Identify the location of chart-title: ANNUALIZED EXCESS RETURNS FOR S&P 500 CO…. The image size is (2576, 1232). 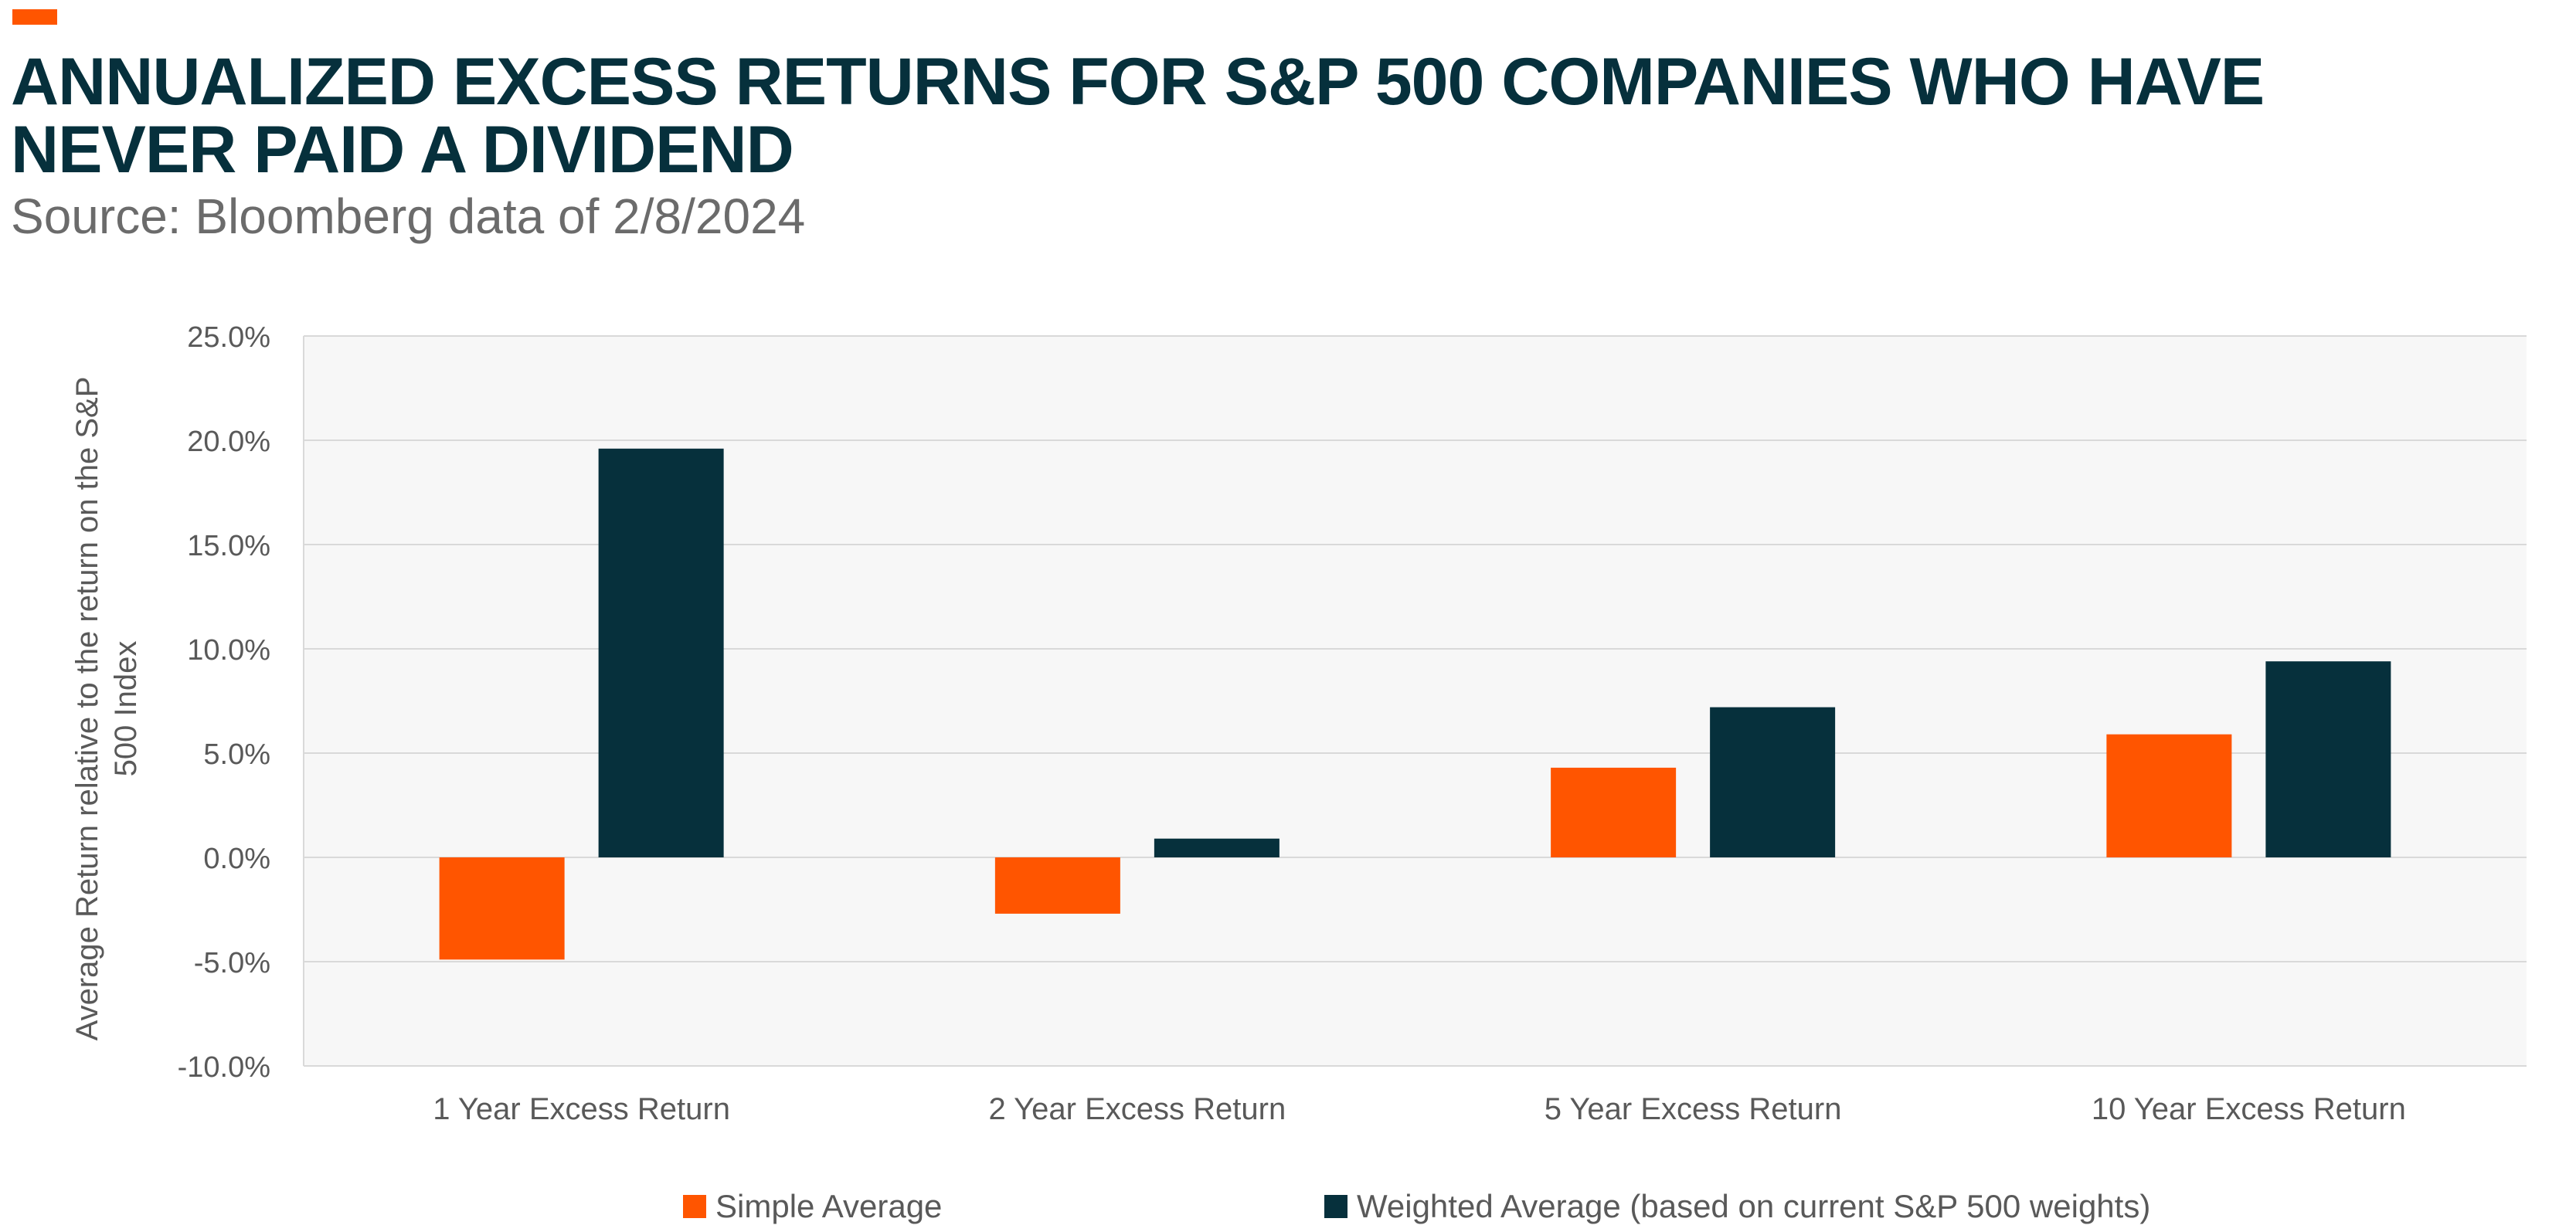
(1138, 116).